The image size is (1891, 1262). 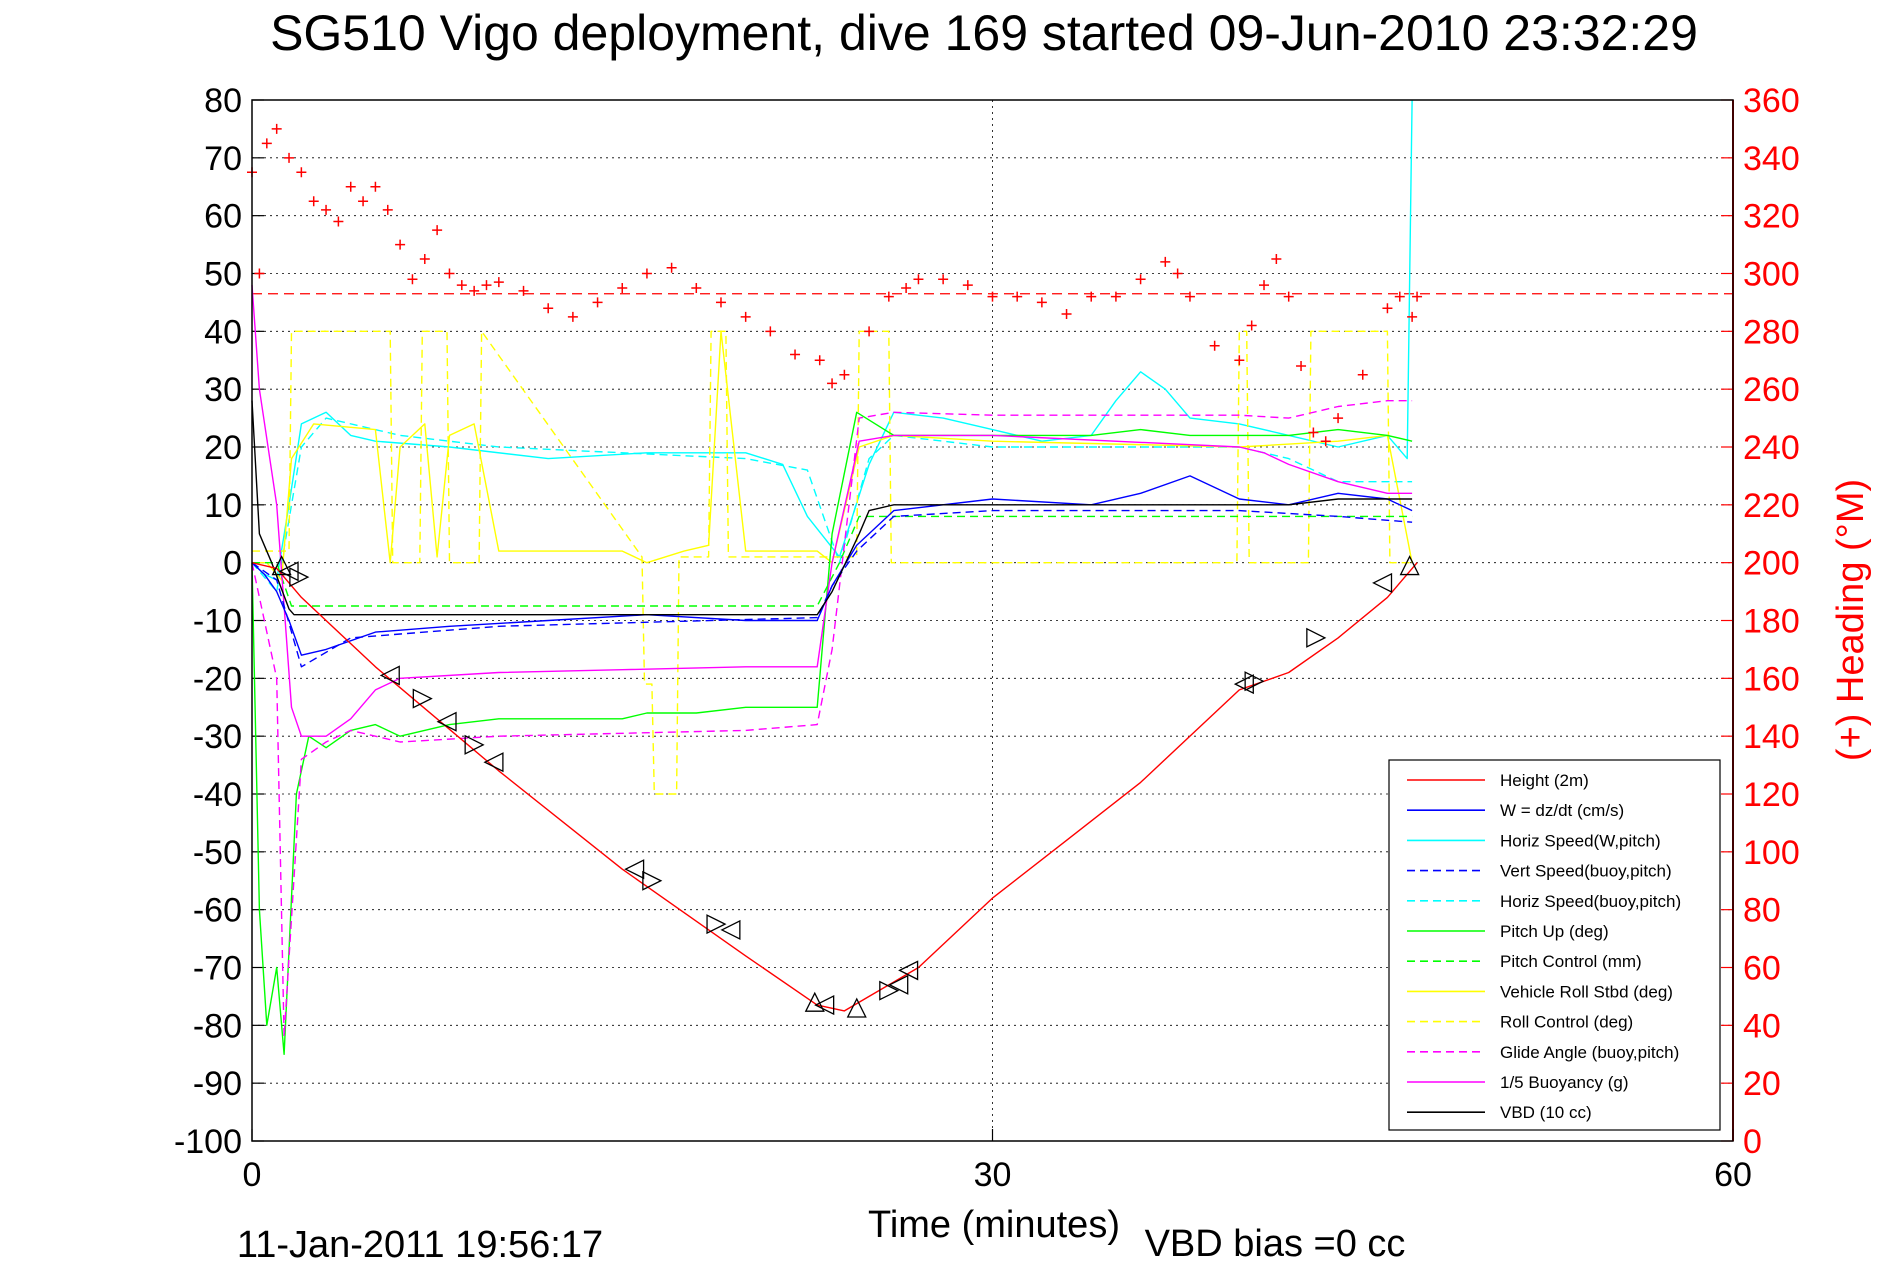 I want to click on y-tick-label: 10, so click(x=223, y=506).